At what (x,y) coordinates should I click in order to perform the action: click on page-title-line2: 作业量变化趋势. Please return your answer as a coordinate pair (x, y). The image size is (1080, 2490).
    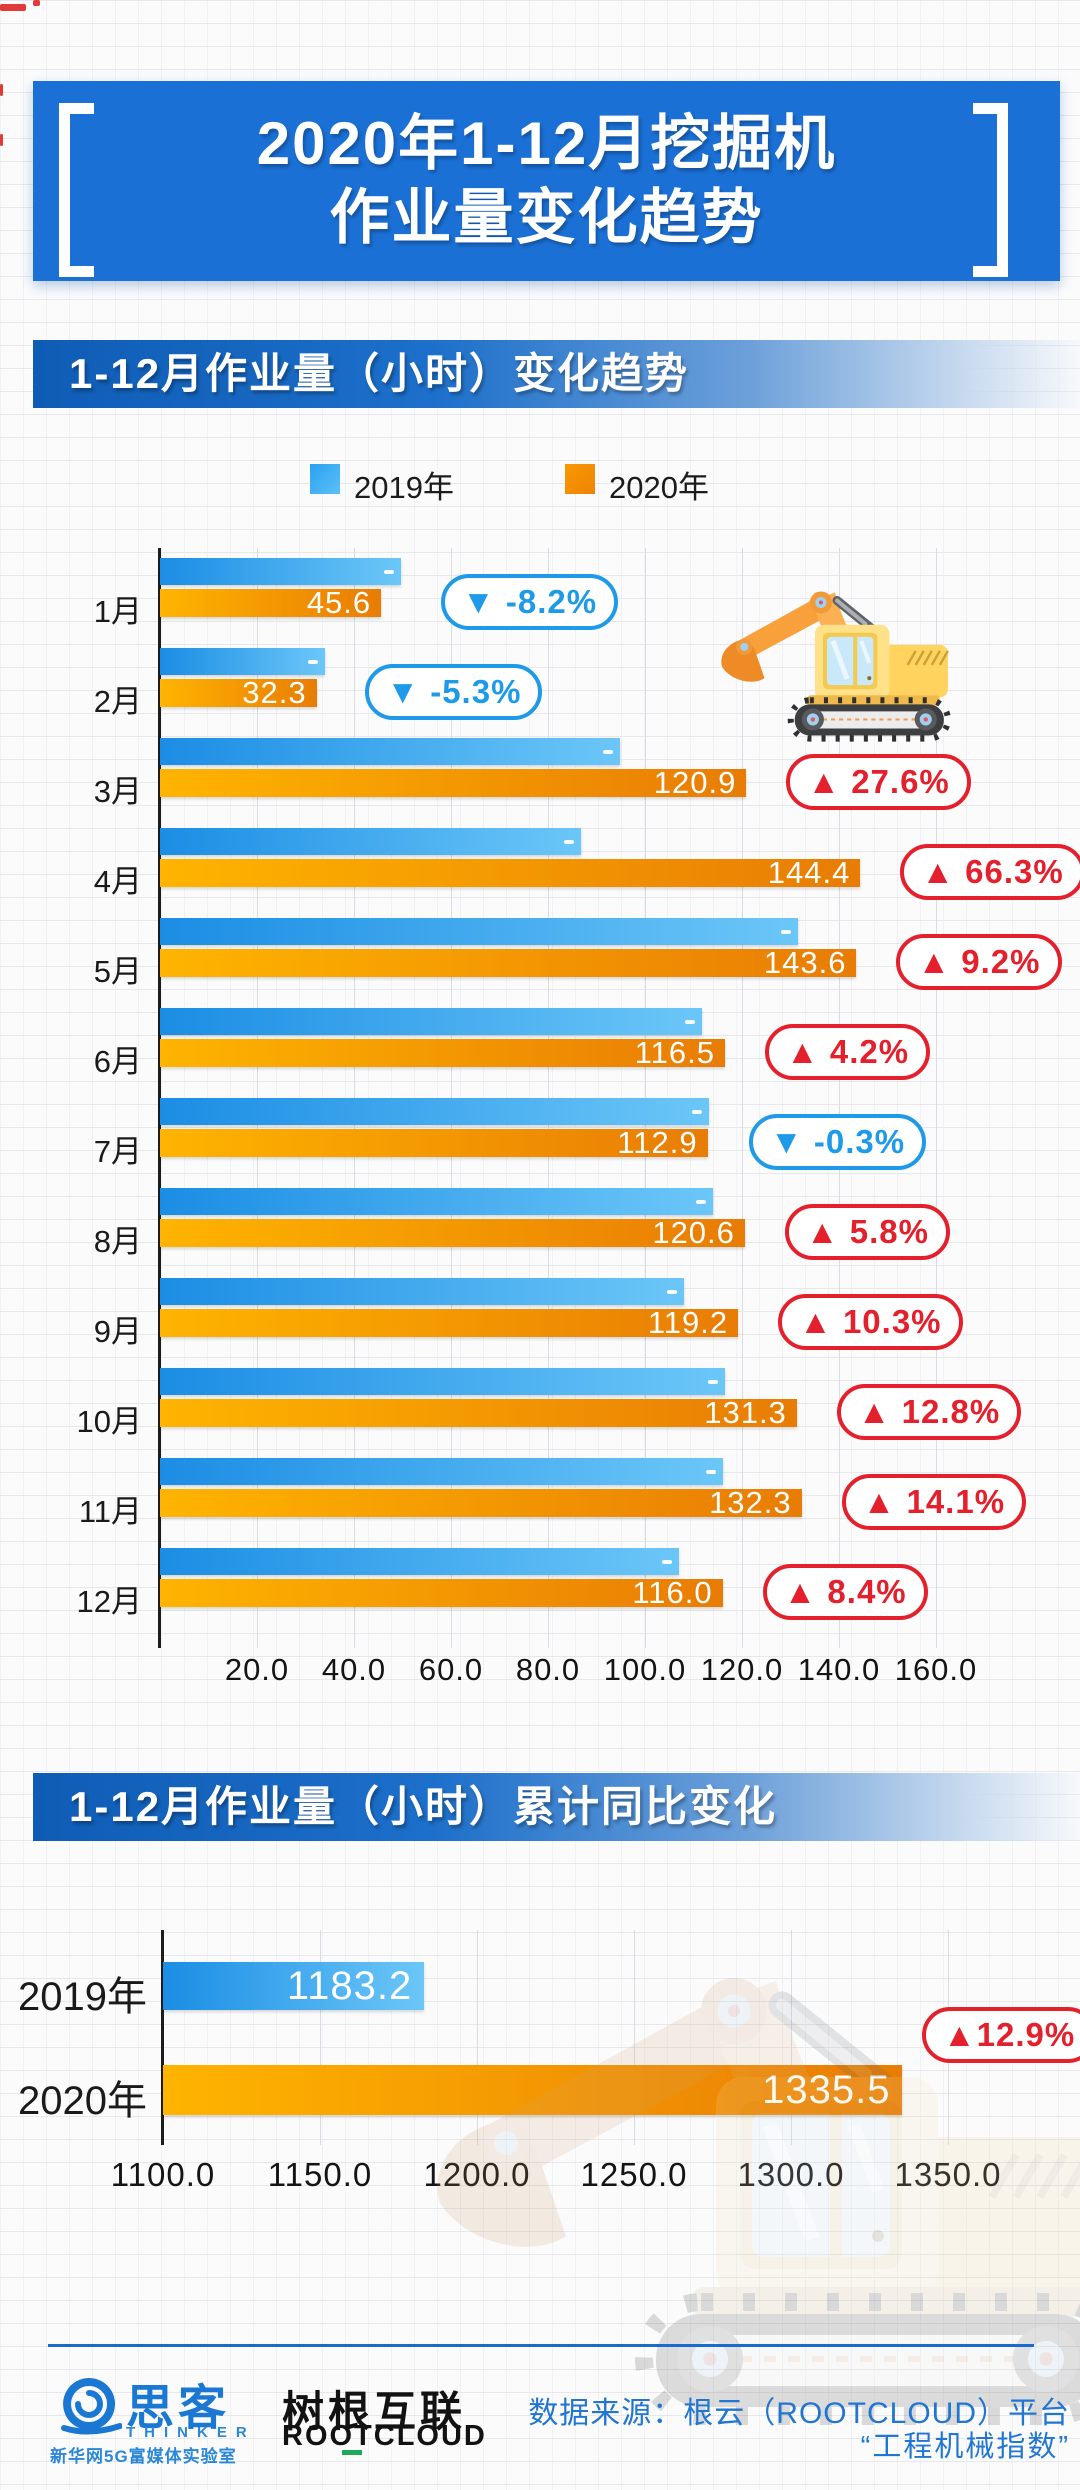
    Looking at the image, I should click on (546, 217).